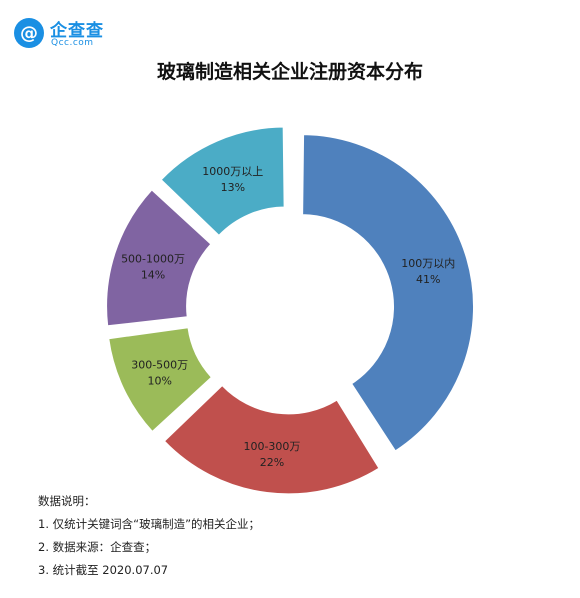  I want to click on slice-label-3: 300-500万, so click(159, 364).